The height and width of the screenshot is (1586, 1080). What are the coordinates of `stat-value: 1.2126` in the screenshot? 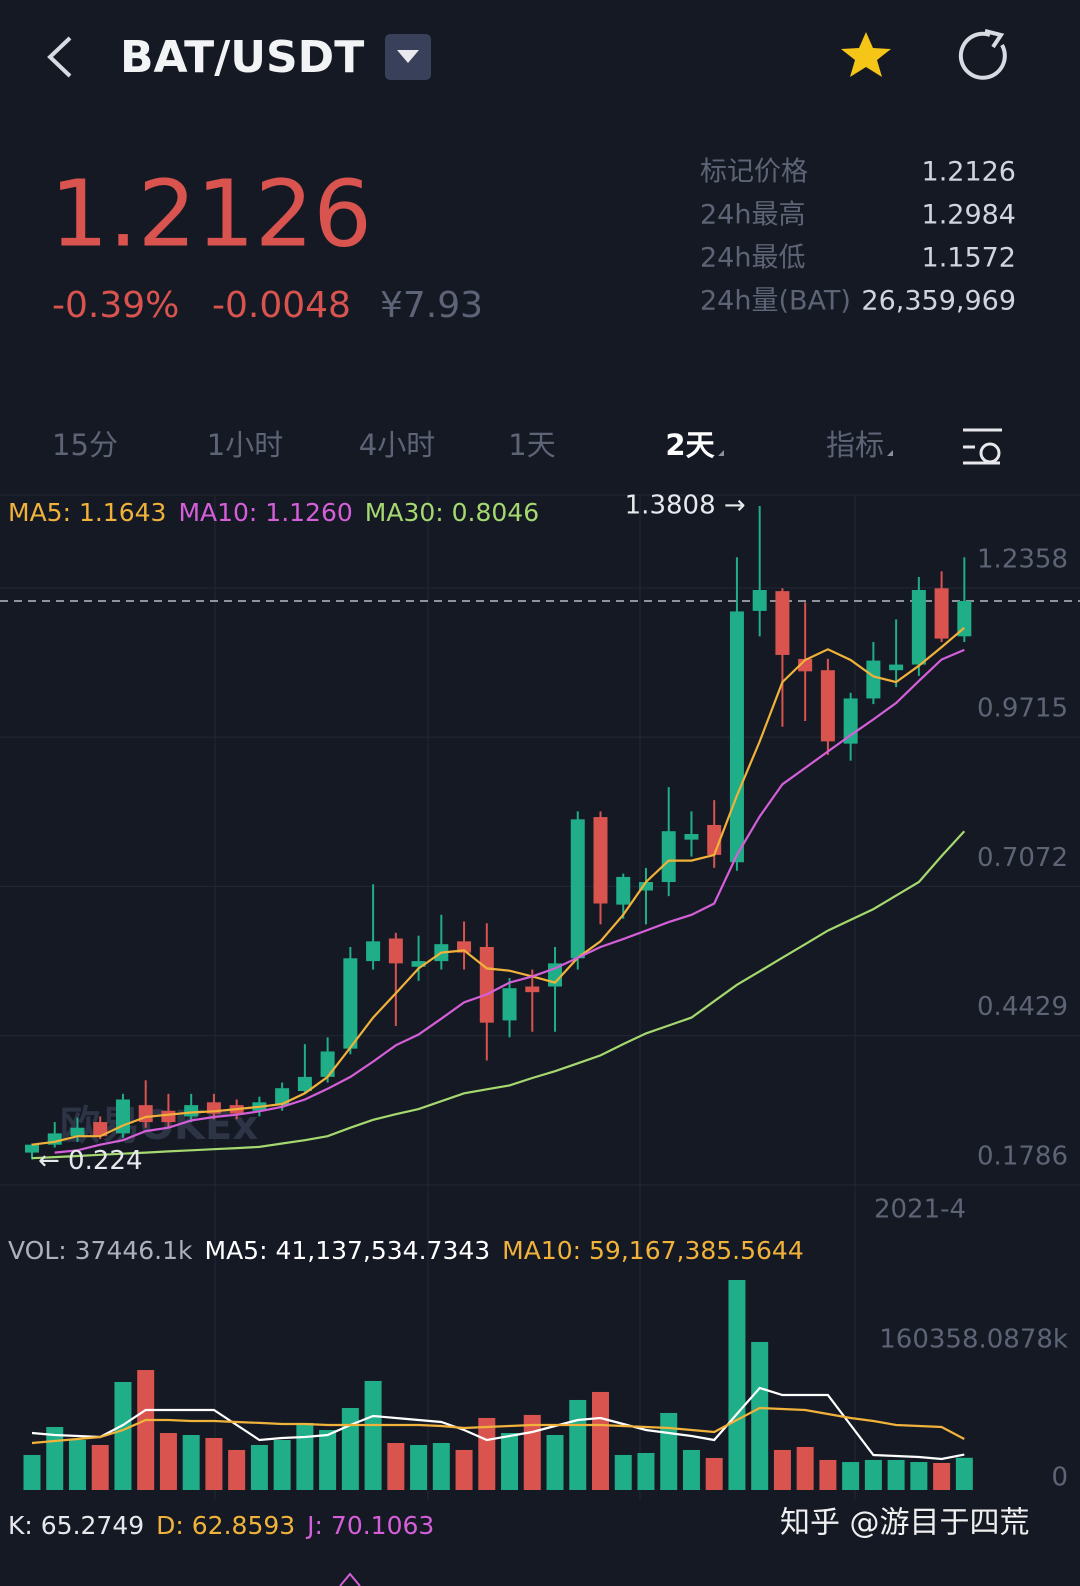 It's located at (969, 172).